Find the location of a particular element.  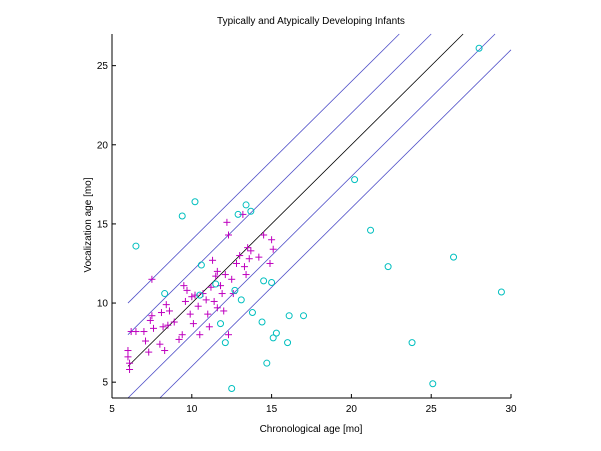

x-axis-label: Chronological age [mo] is located at coordinates (311, 429).